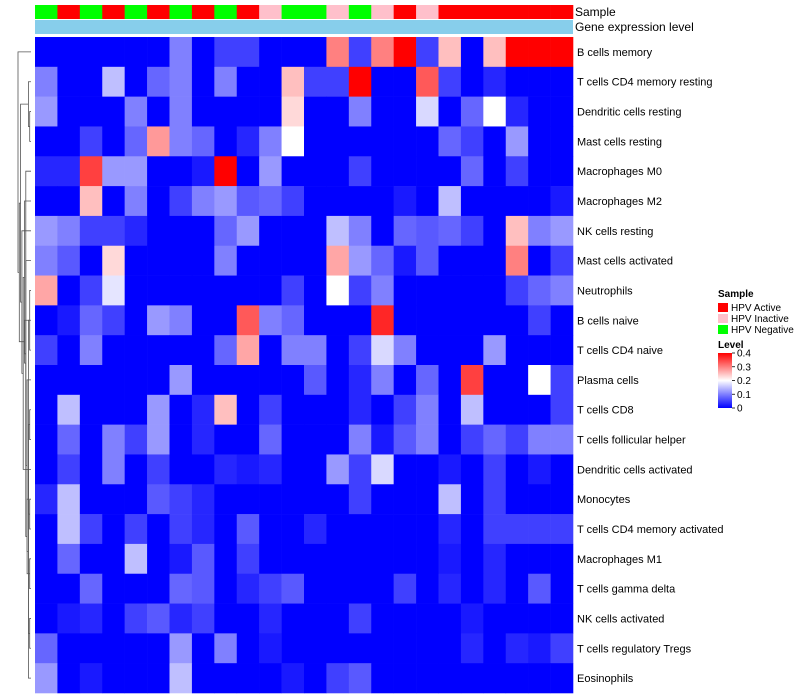  I want to click on legend-level-title: Level, so click(731, 345).